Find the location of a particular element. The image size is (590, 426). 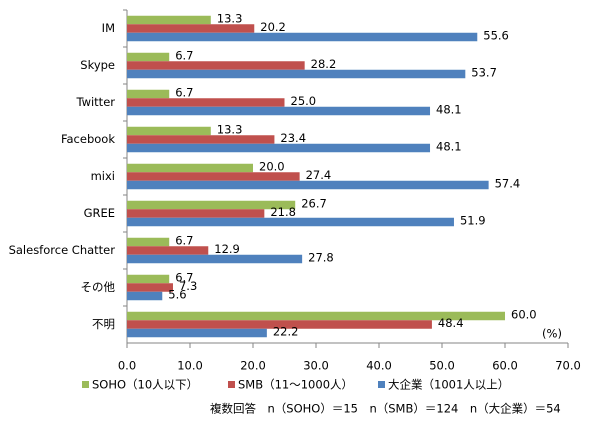

legend-label: SMB（11～1000人） is located at coordinates (295, 385).